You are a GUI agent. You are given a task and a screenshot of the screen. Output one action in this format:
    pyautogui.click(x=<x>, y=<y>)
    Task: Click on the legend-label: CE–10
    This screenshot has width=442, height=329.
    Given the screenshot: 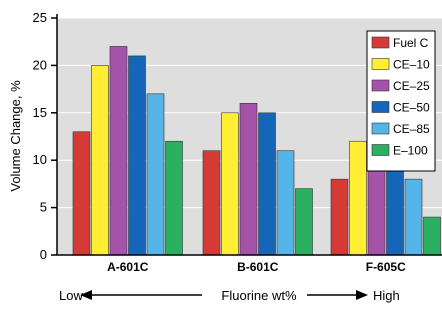 What is the action you would take?
    pyautogui.click(x=411, y=65)
    